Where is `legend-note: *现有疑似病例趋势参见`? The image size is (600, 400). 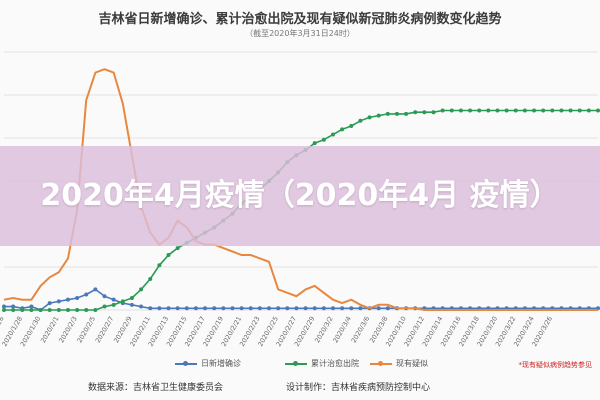
legend-note: *现有疑似病例趋势参见 is located at coordinates (555, 365).